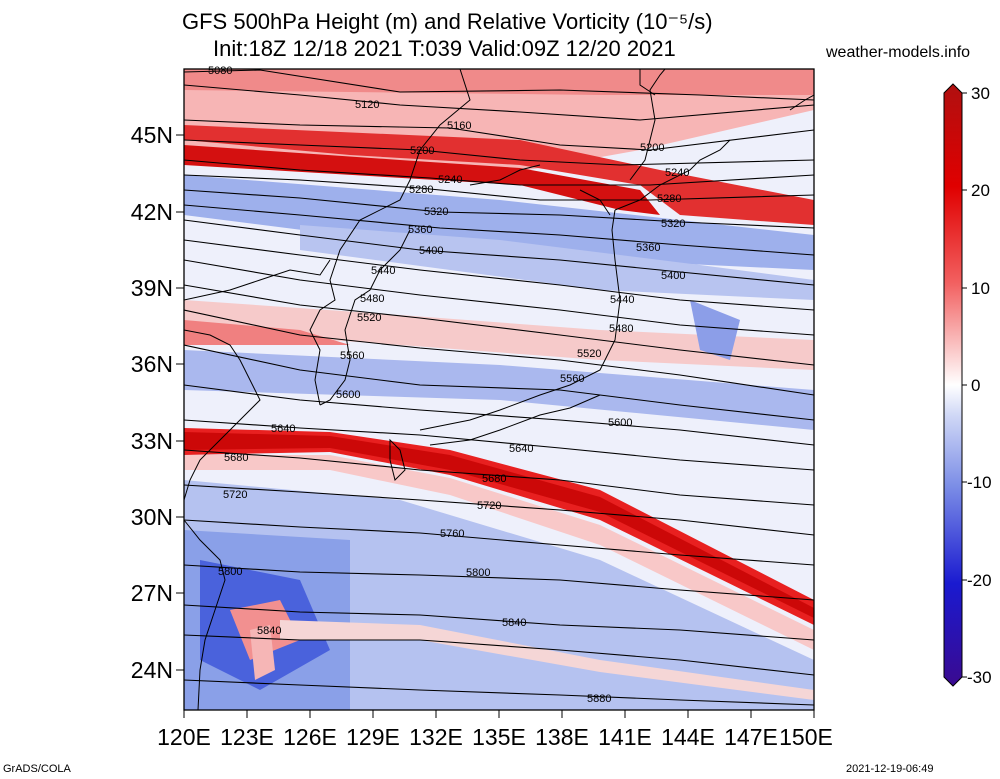 The width and height of the screenshot is (1000, 779). Describe the element at coordinates (751, 737) in the screenshot. I see `lon-label: 147E` at that location.